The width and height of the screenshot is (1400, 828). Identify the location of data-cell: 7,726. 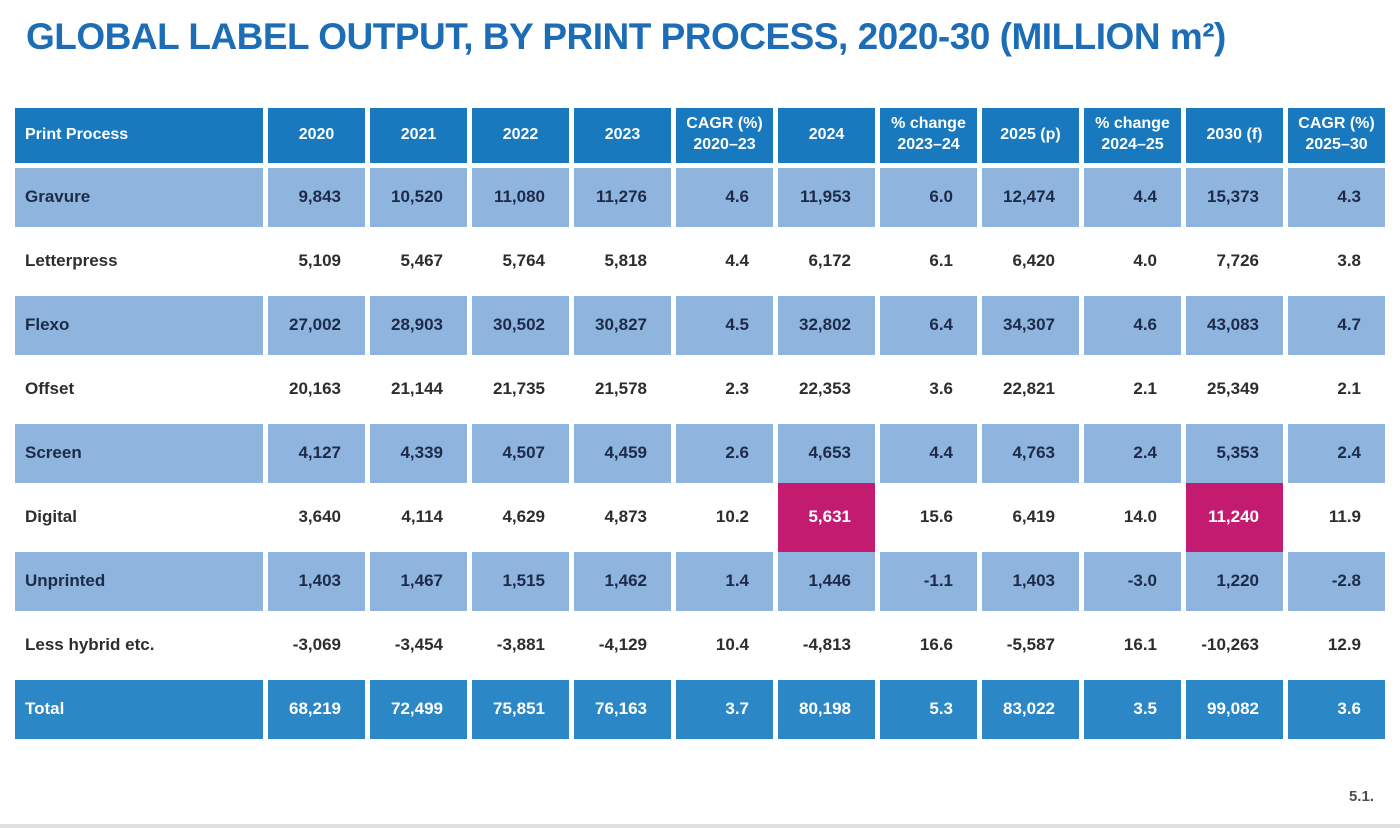
(1237, 261).